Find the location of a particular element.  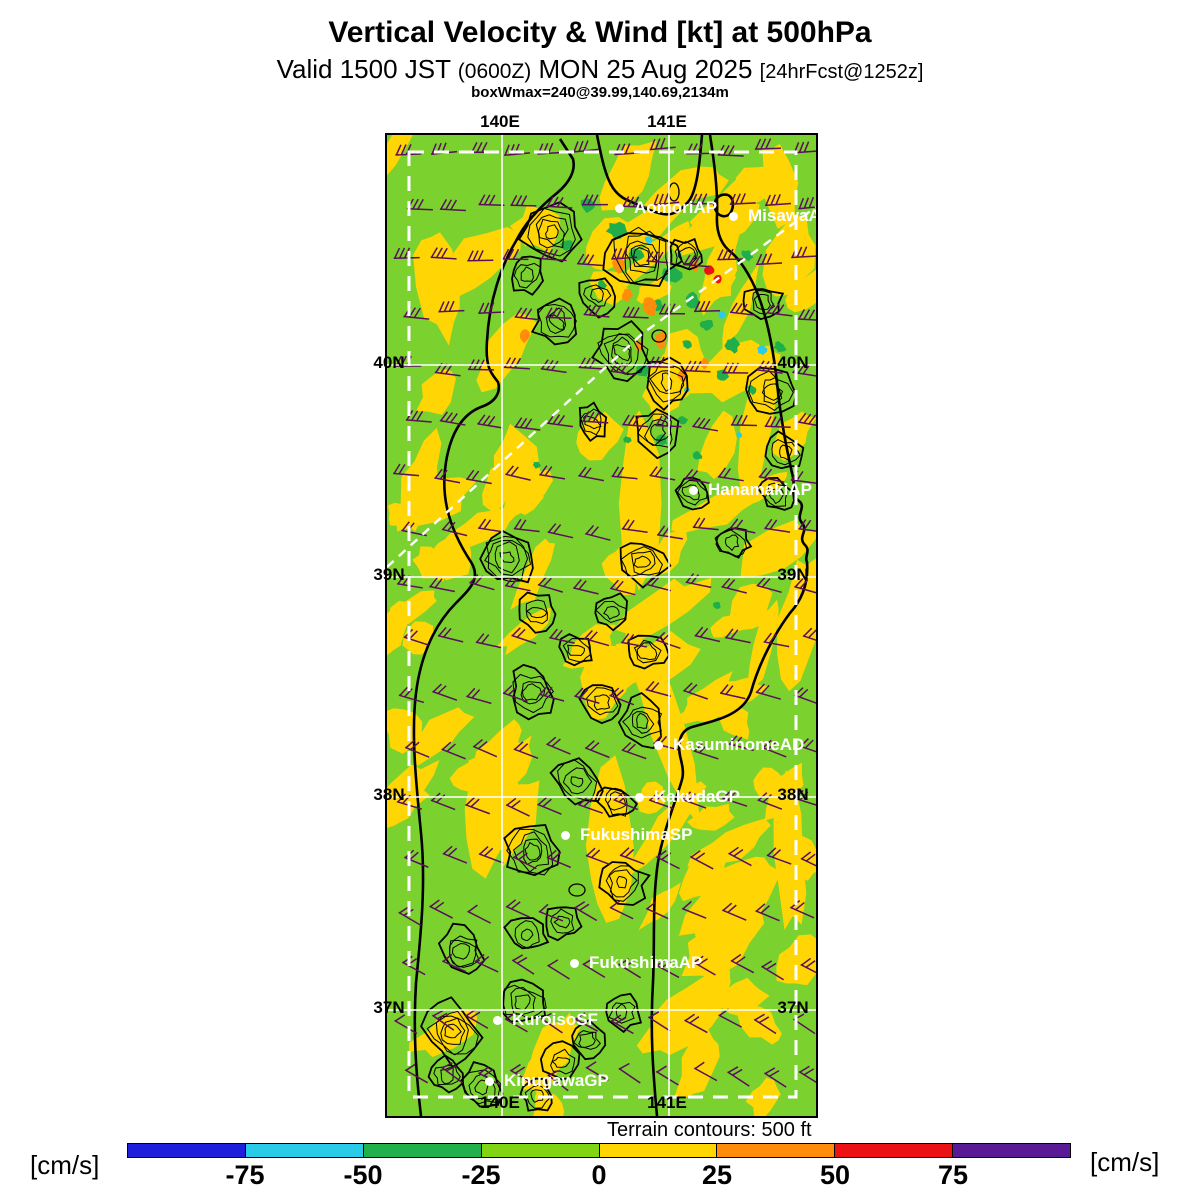

station-marker: HanamakiAP is located at coordinates (750, 490).